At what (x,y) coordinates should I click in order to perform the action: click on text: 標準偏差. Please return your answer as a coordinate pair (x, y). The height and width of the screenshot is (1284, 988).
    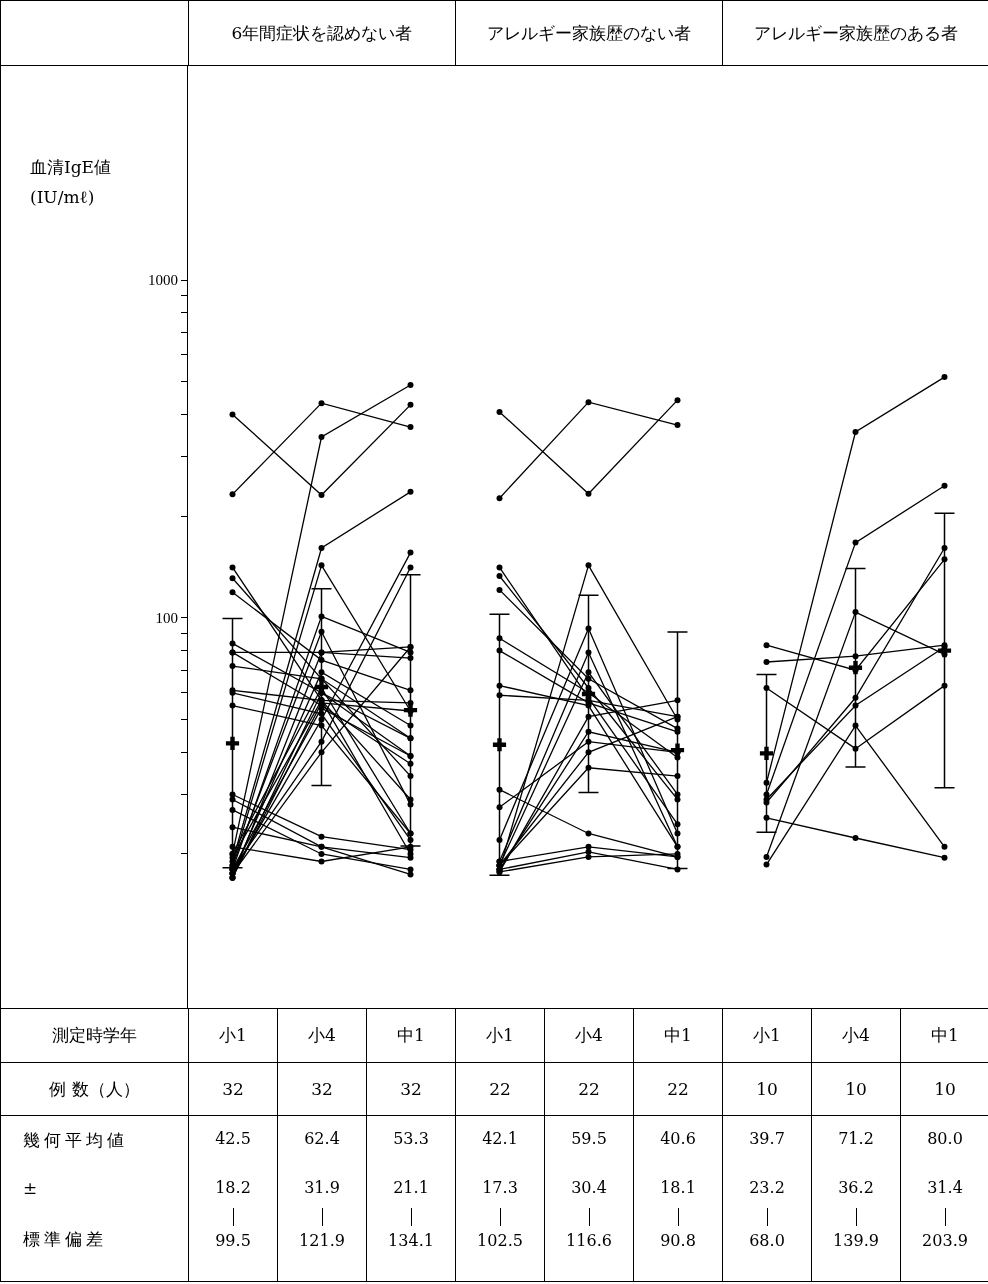
    Looking at the image, I should click on (65, 1239).